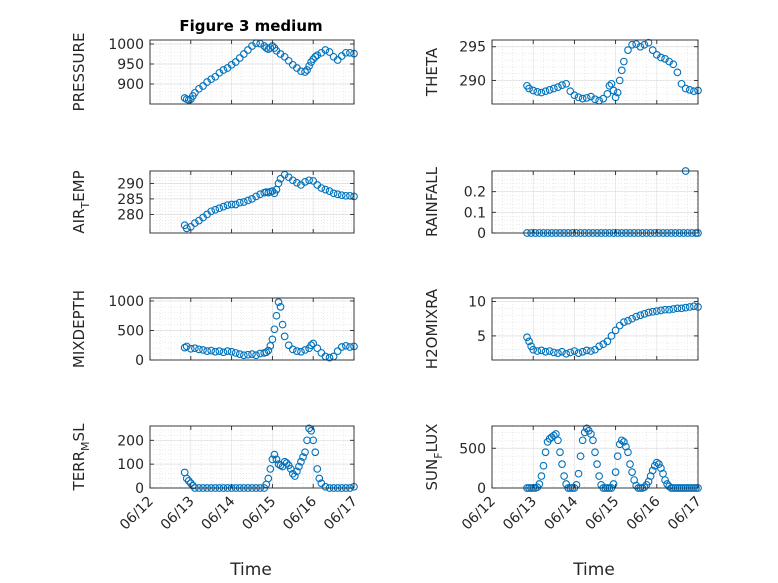 The image size is (778, 583). Describe the element at coordinates (472, 81) in the screenshot. I see `y-tick-label: 290` at that location.